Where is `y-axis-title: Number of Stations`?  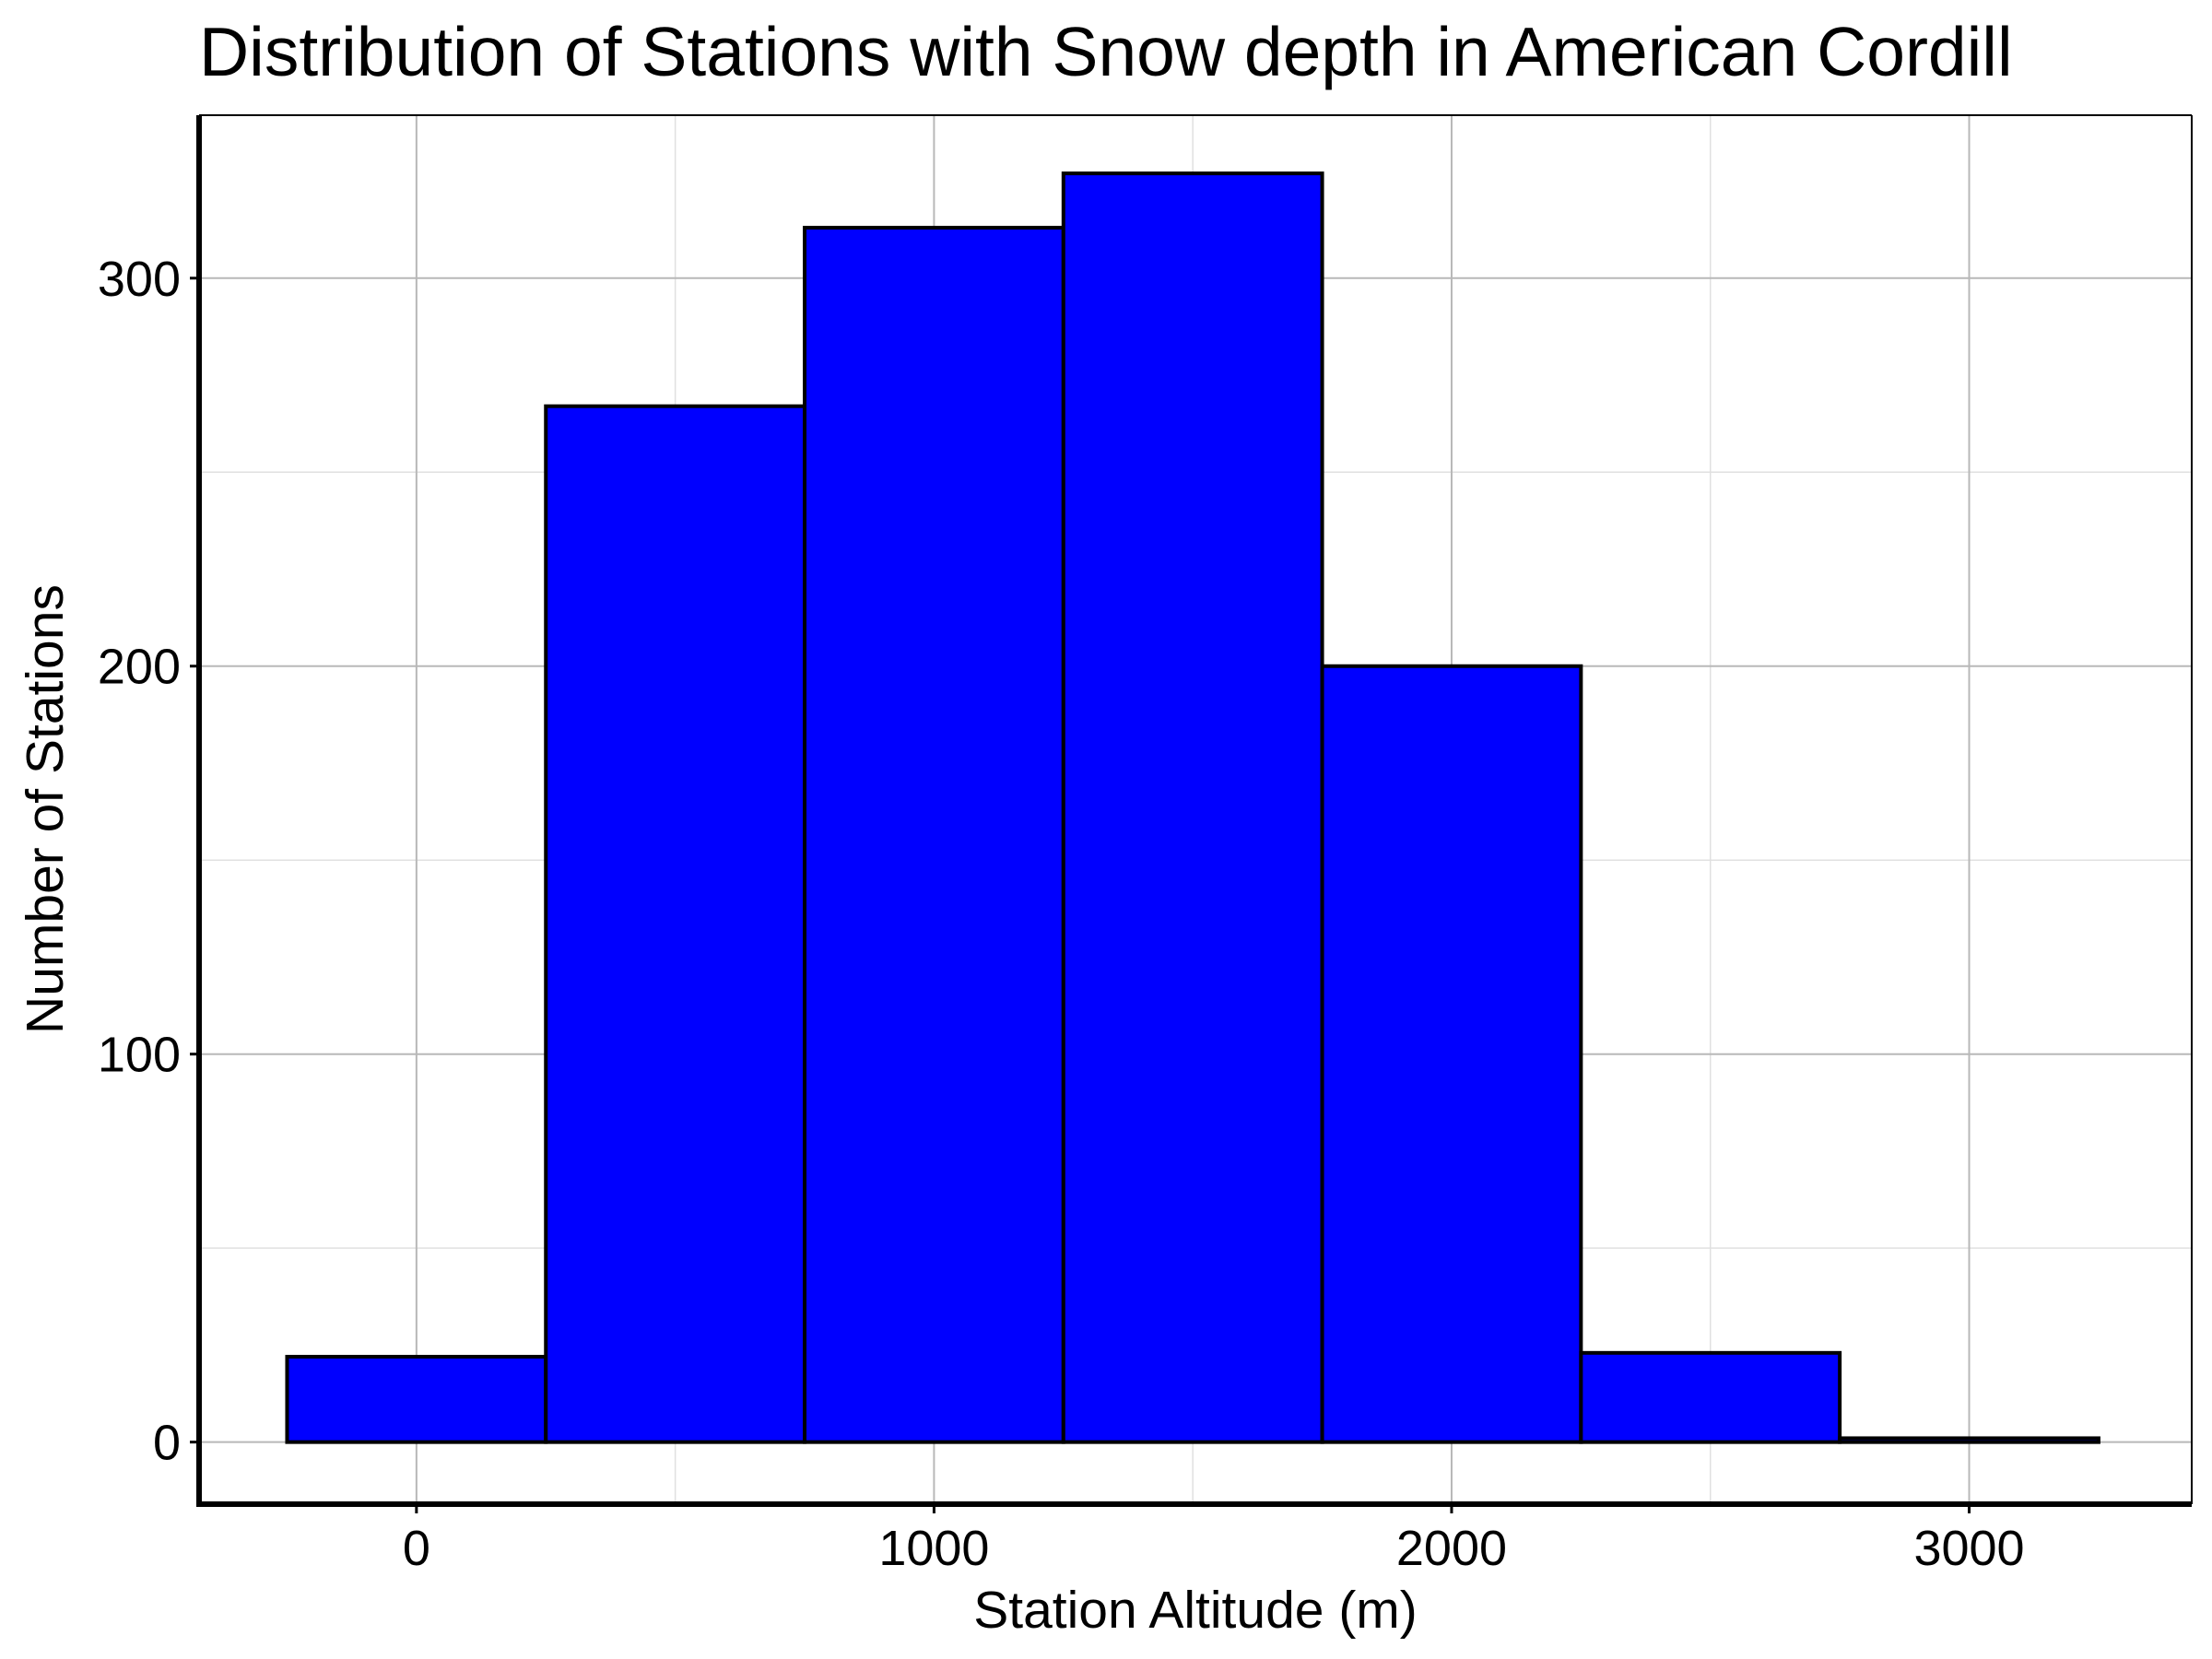
y-axis-title: Number of Stations is located at coordinates (45, 809).